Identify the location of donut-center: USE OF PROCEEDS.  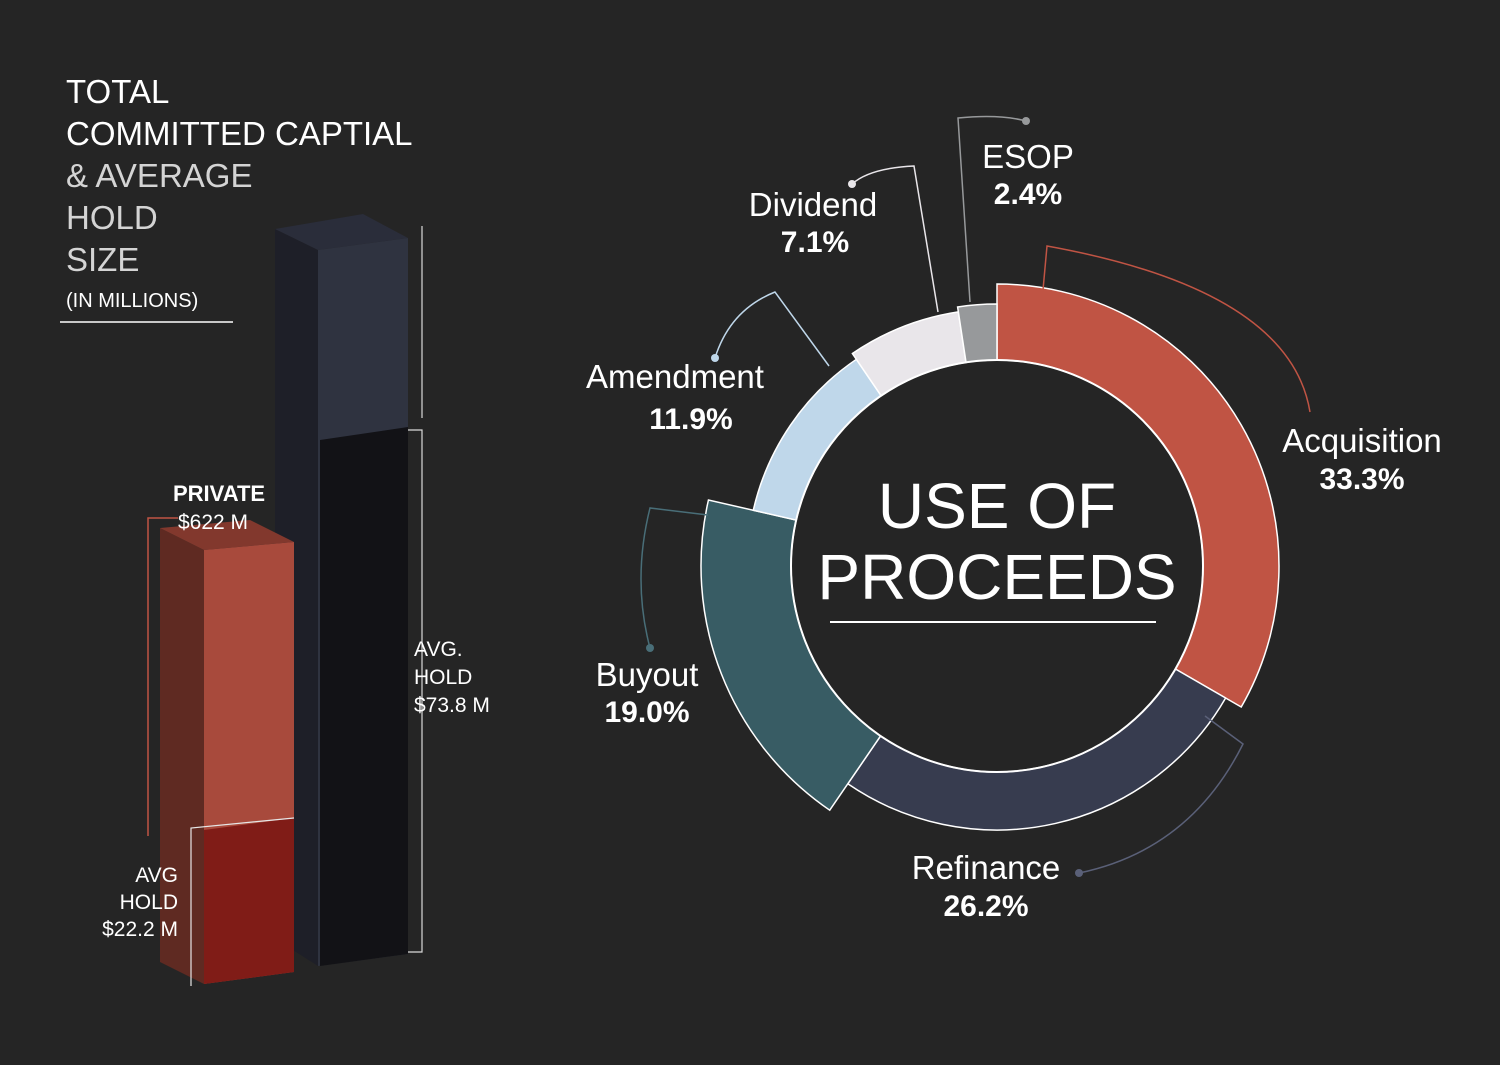
(997, 546).